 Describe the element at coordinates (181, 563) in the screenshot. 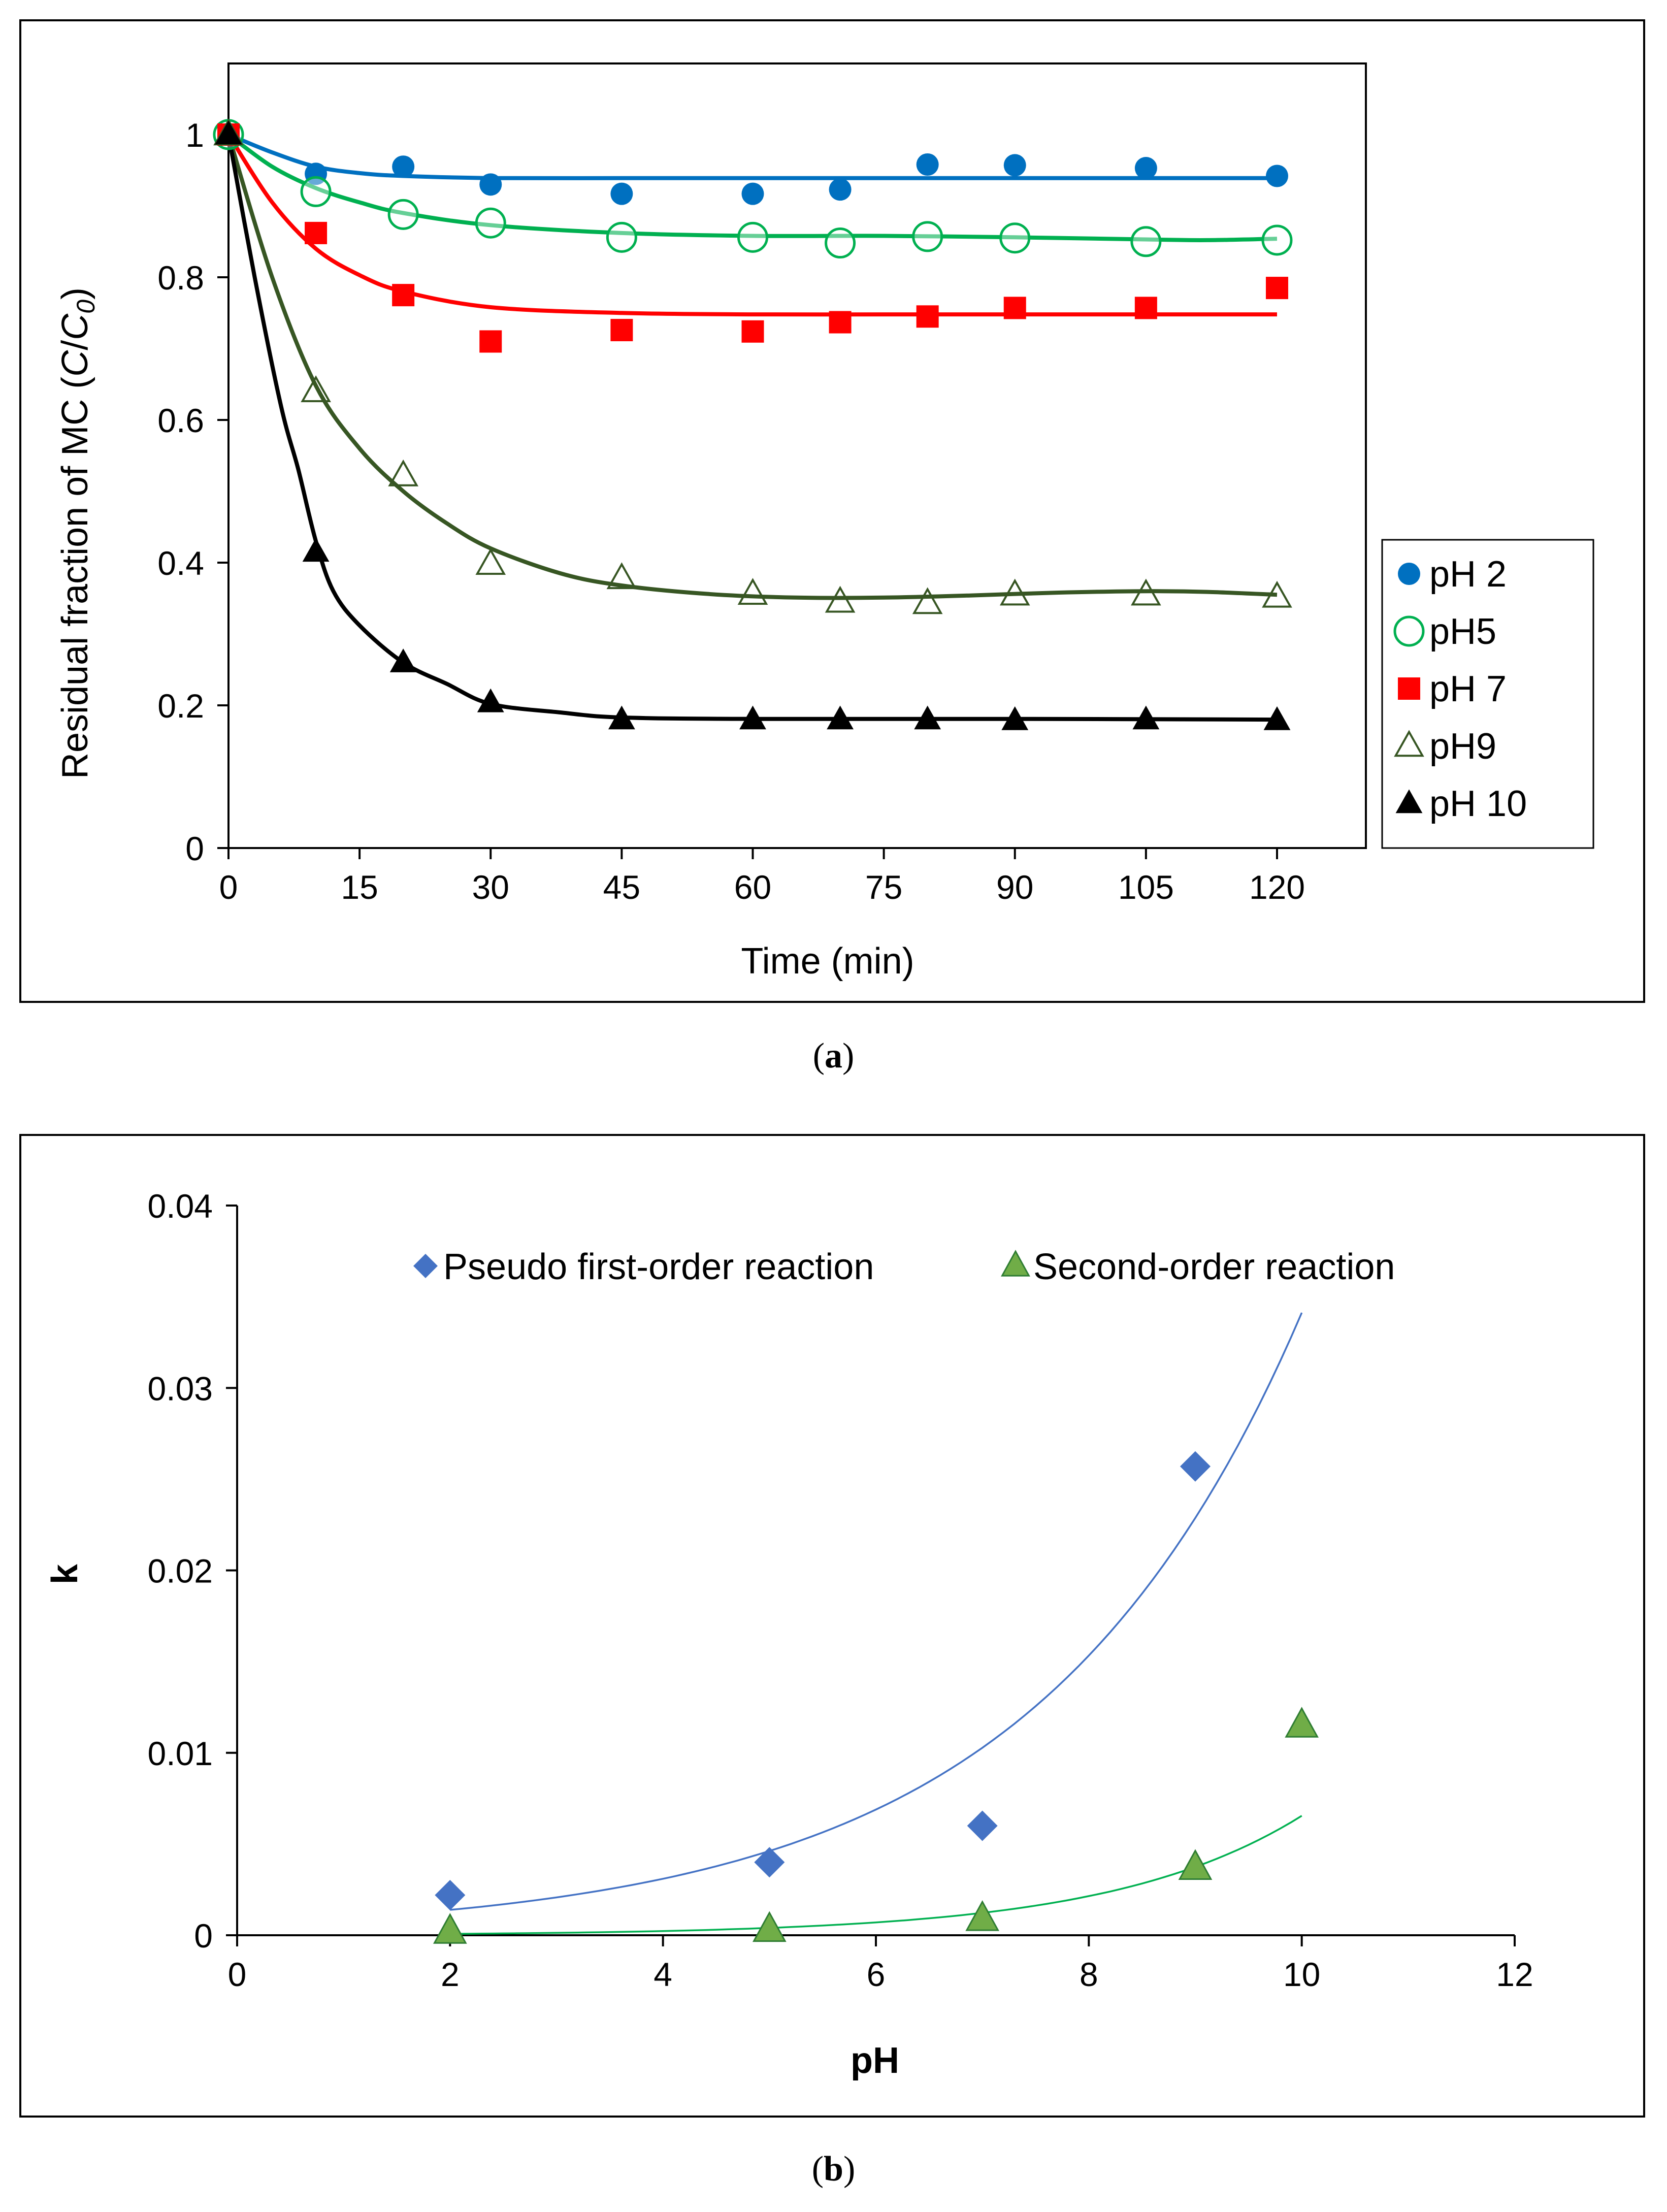

I see `chart-a-y-tick-label: 0.4` at that location.